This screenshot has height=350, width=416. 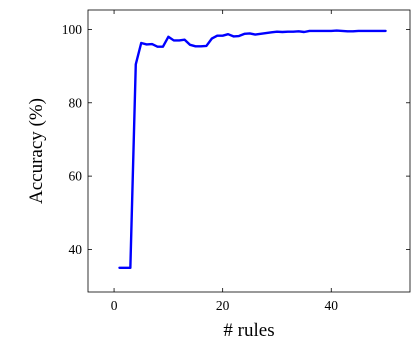 I want to click on y-tick-label: 60, so click(x=76, y=176).